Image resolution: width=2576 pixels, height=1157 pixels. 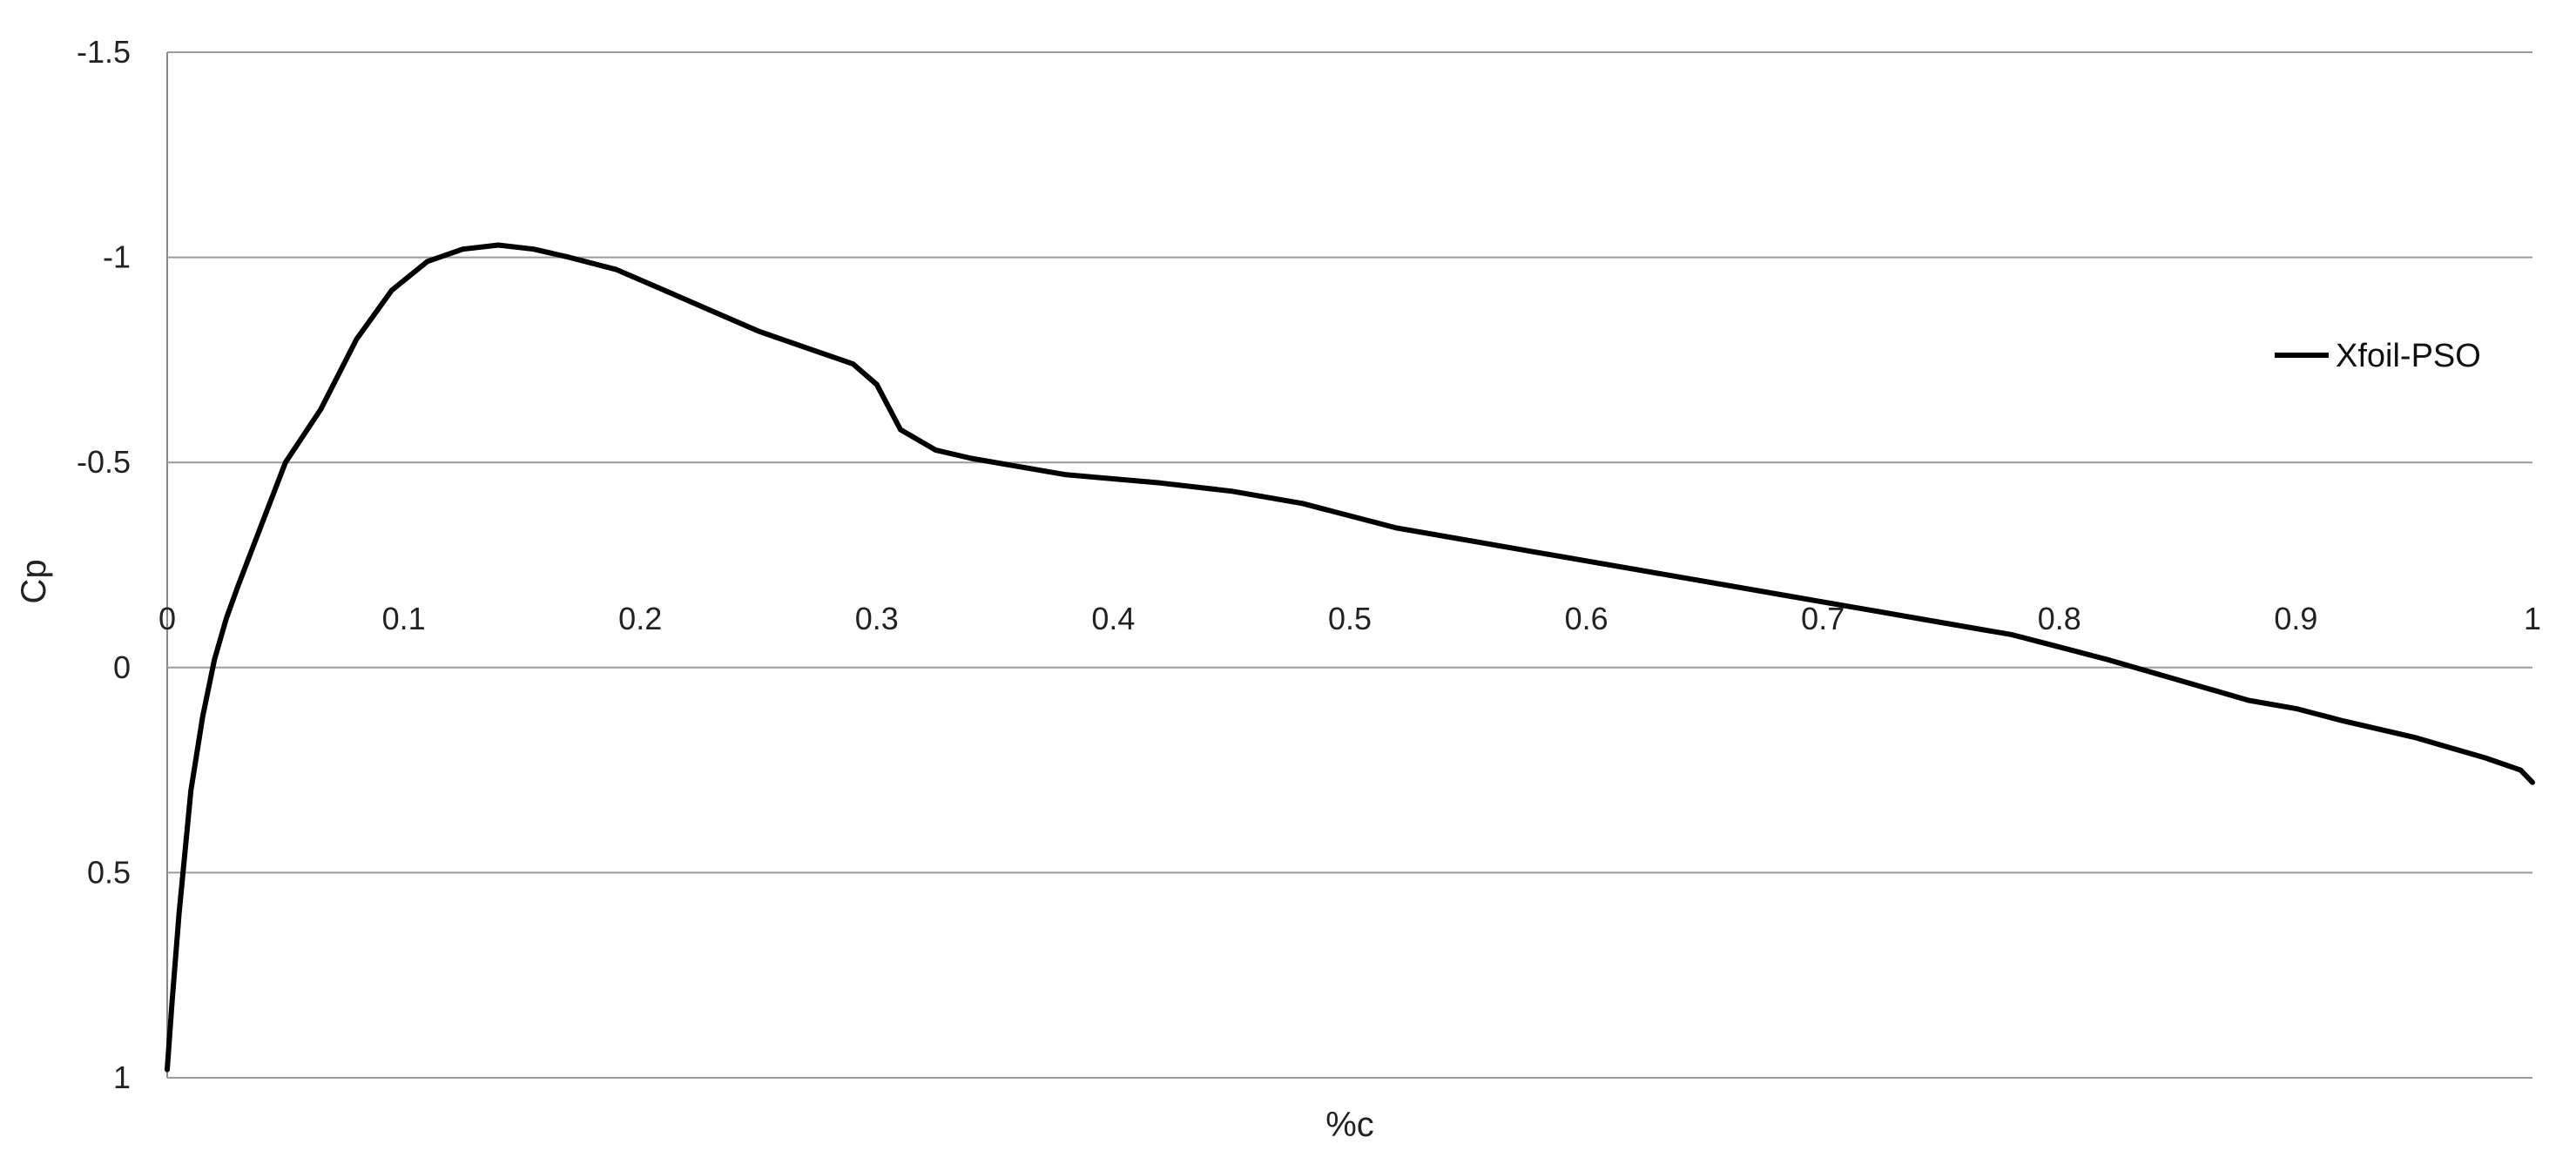 I want to click on x-tick-label: 0, so click(x=167, y=619).